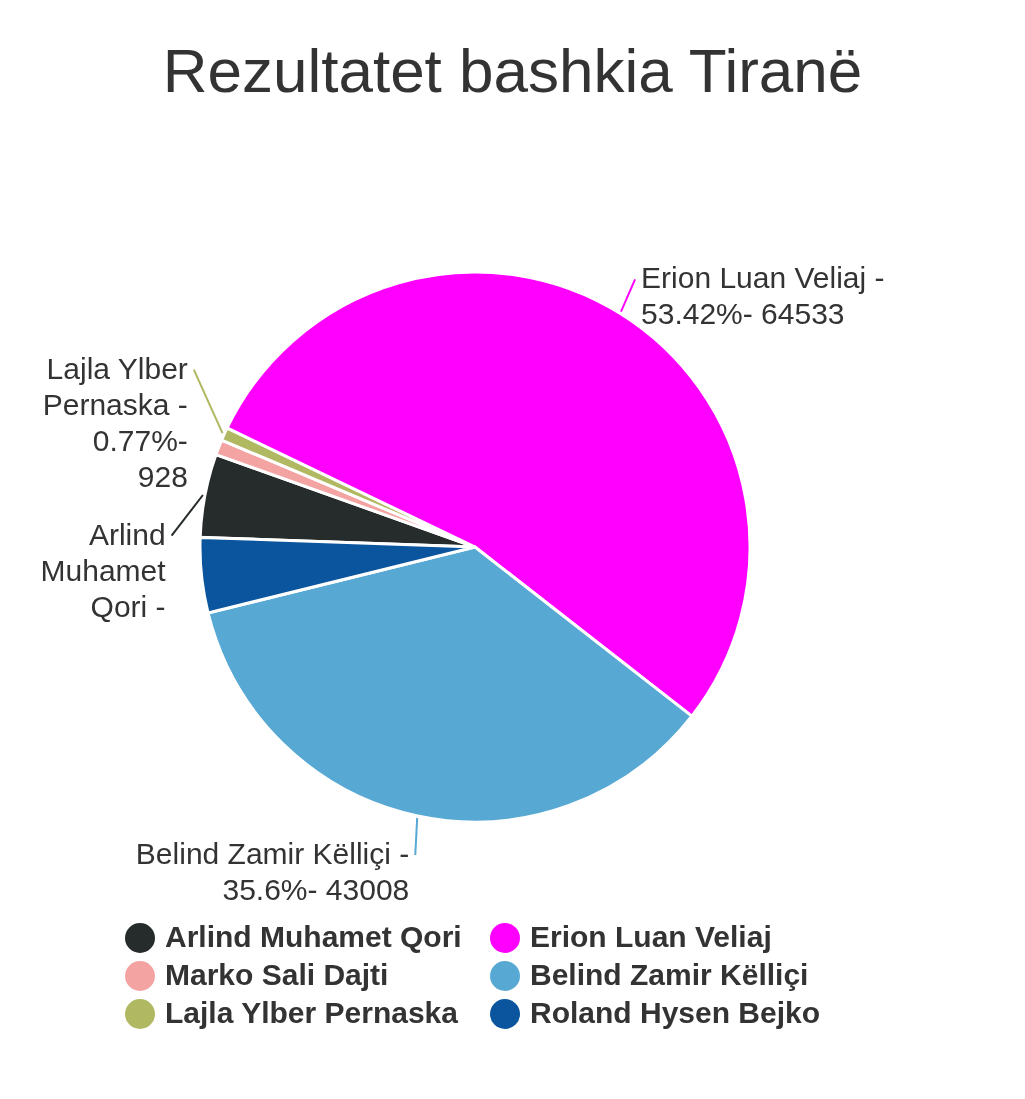  Describe the element at coordinates (312, 1012) in the screenshot. I see `legend-label: Lajla Ylber Pernaska` at that location.